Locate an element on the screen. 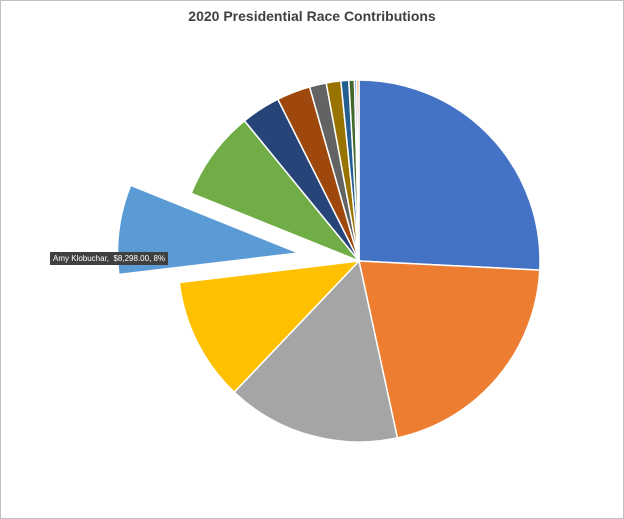 This screenshot has width=624, height=519. data-label-amy-klobuchar: Amy Klobuchar, $8,298.00, 8% is located at coordinates (109, 258).